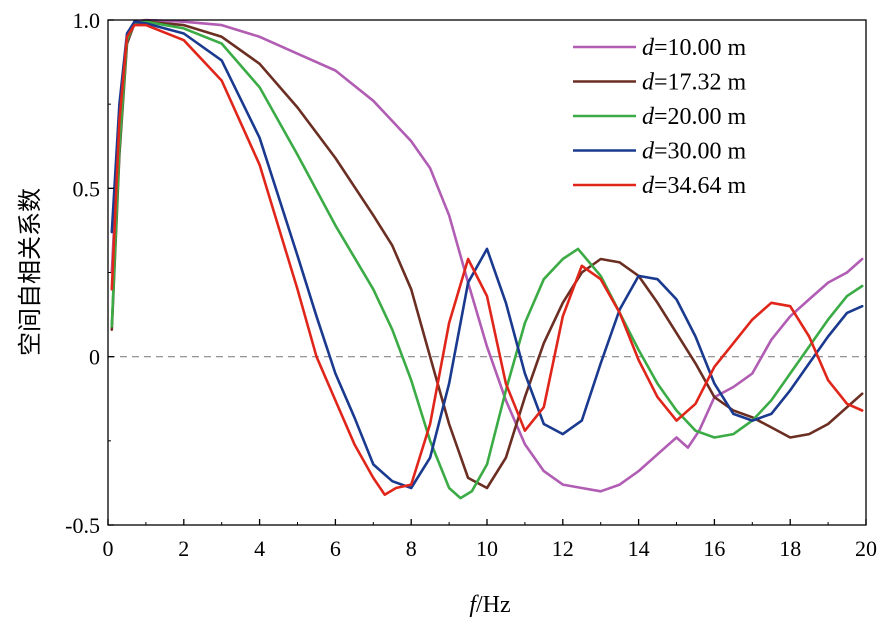 The width and height of the screenshot is (893, 638). Describe the element at coordinates (87, 188) in the screenshot. I see `y-tick-label: 0.5` at that location.